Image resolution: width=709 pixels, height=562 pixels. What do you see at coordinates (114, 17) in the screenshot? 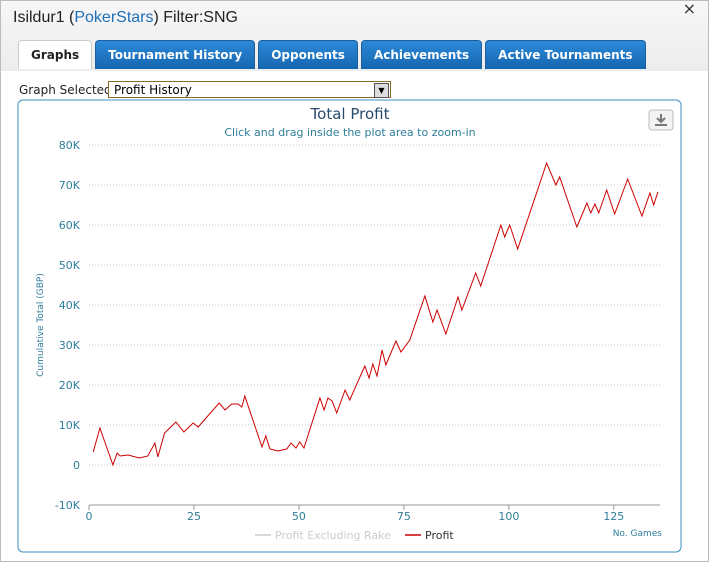
I see `site-link: PokerStars` at bounding box center [114, 17].